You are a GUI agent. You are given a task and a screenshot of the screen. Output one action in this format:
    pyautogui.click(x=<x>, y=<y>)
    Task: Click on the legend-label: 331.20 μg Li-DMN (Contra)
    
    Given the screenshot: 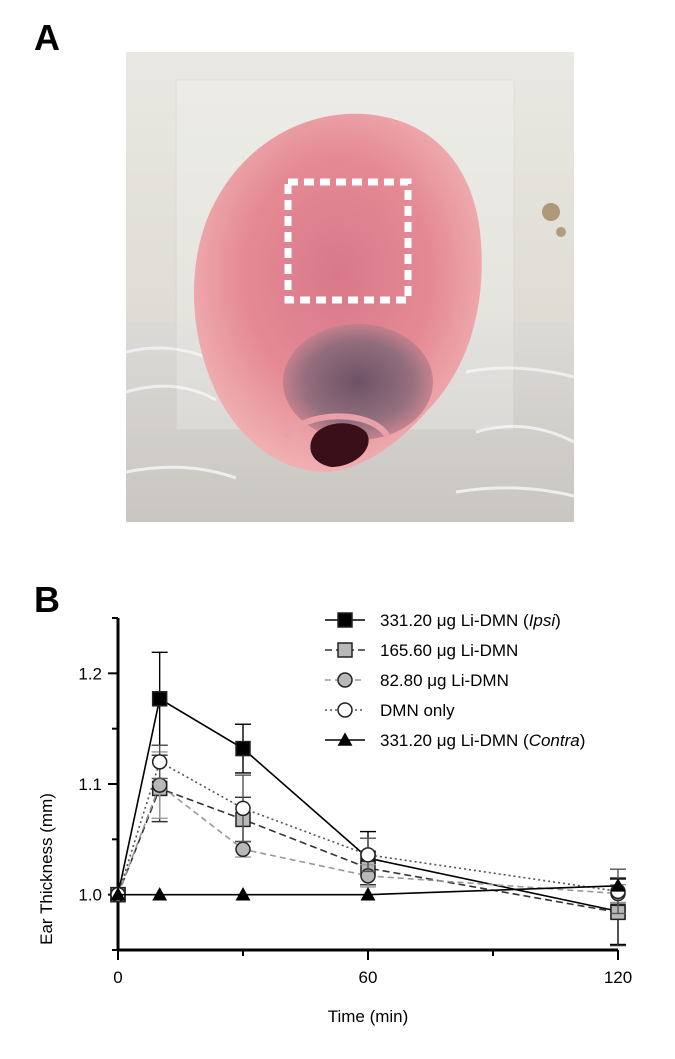 What is the action you would take?
    pyautogui.click(x=482, y=740)
    